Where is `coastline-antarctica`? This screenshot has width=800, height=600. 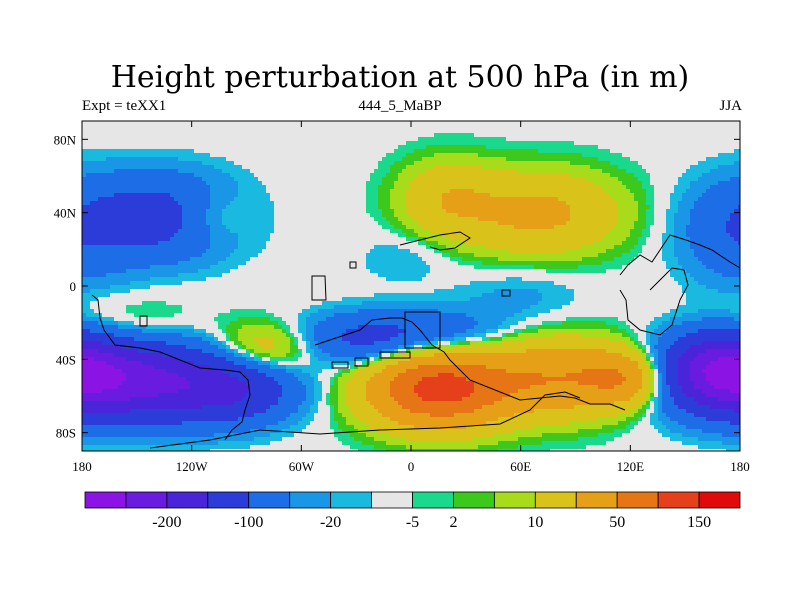
coastline-antarctica is located at coordinates (365, 420).